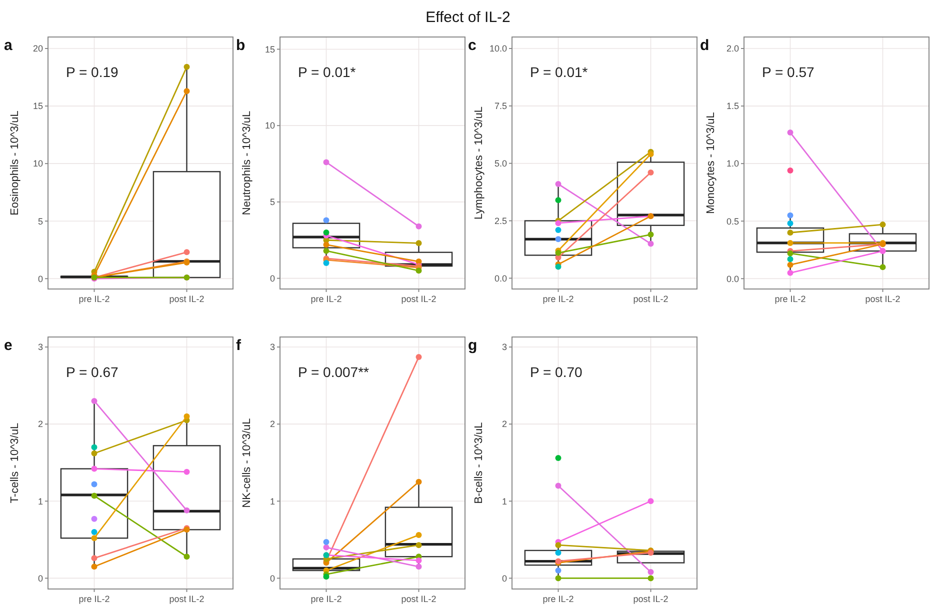 Image resolution: width=936 pixels, height=607 pixels. What do you see at coordinates (473, 345) in the screenshot?
I see `chart-title: g` at bounding box center [473, 345].